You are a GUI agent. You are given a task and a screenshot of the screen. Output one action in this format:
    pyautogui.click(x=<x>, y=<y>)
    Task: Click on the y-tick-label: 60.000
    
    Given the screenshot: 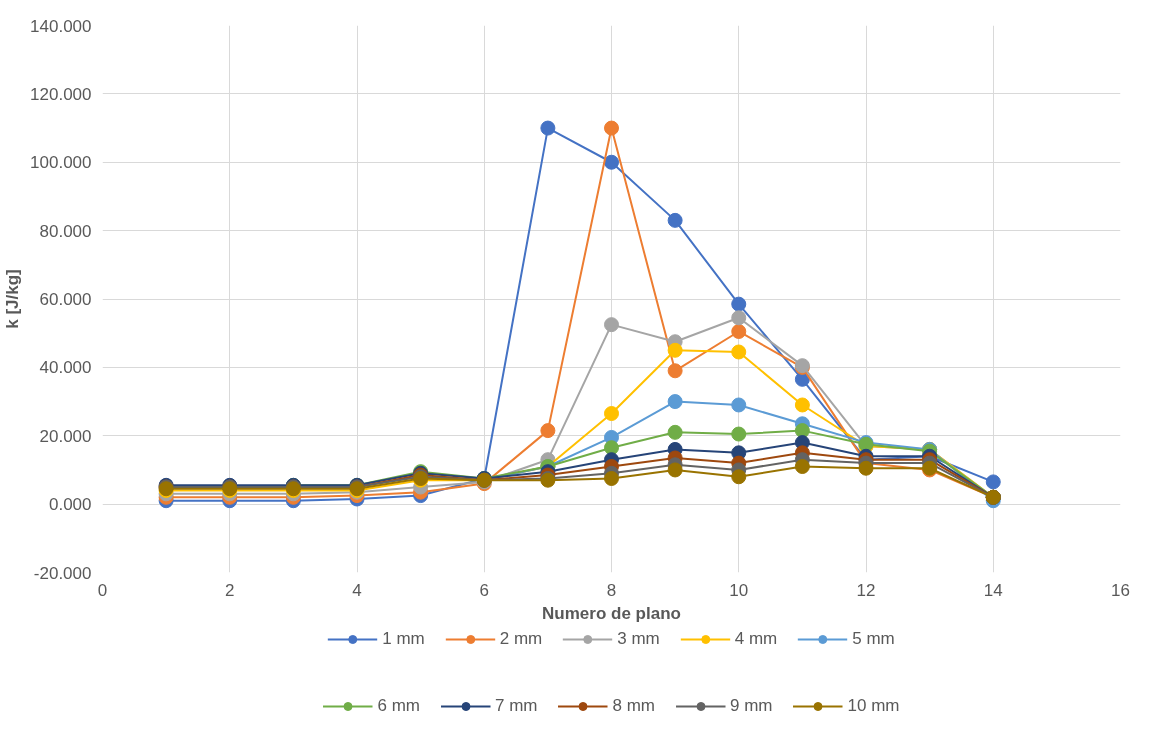 What is the action you would take?
    pyautogui.click(x=65, y=299)
    